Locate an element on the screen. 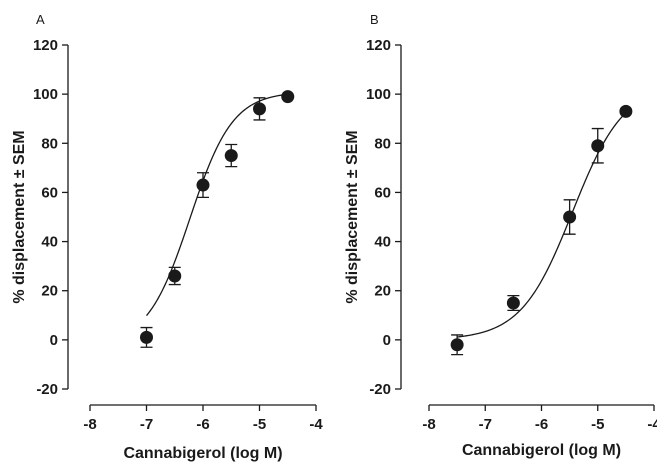  panel-letter: B is located at coordinates (374, 19).